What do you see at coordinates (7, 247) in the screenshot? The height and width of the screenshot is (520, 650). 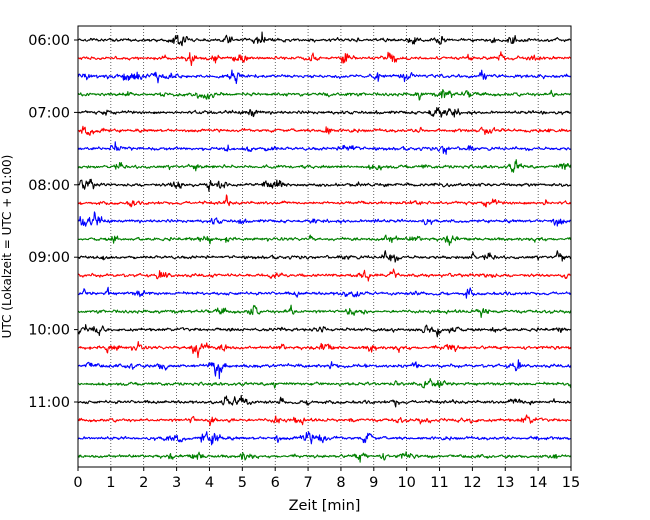 I see `y-axis-label: UTC (Lokalzeit = UTC + 01:00)` at bounding box center [7, 247].